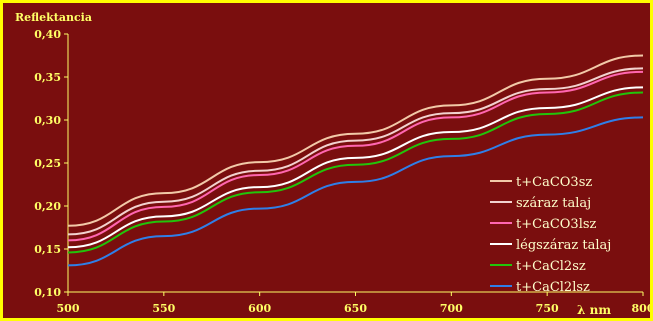 This screenshot has height=321, width=653. I want to click on x-ticks: 500 550 600 650 700 750 800, so click(353, 303).